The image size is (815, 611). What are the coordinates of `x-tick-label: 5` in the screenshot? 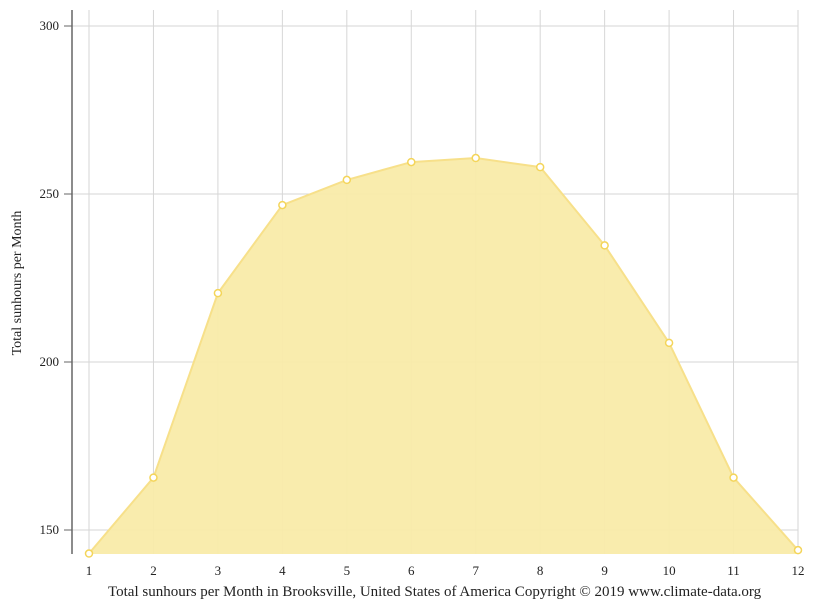 It's located at (347, 570).